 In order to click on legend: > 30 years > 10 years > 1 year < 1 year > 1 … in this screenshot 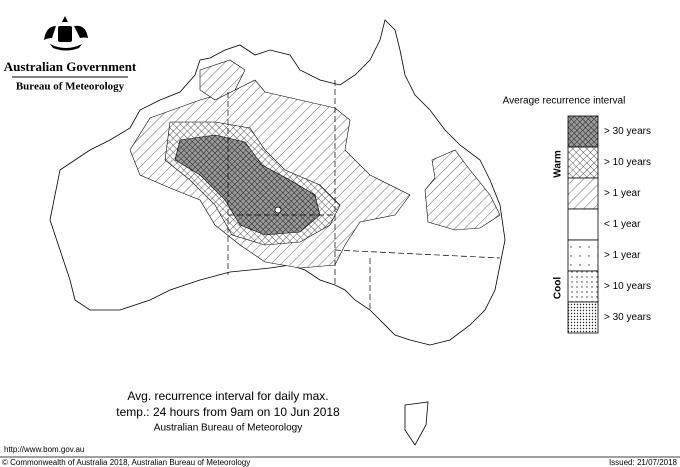, I will do `click(609, 224)`.